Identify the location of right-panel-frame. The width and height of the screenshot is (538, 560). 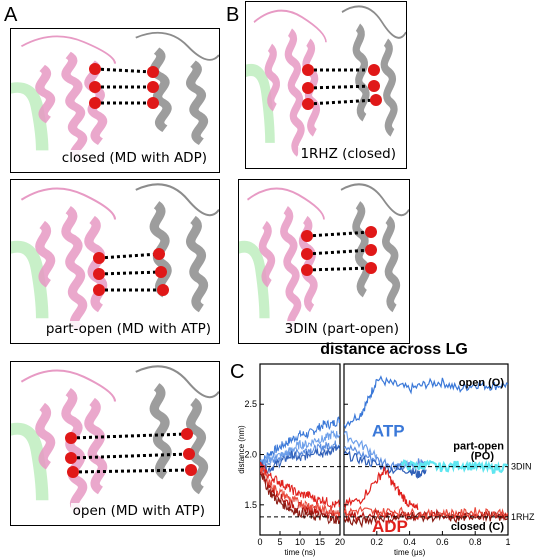
(426, 449).